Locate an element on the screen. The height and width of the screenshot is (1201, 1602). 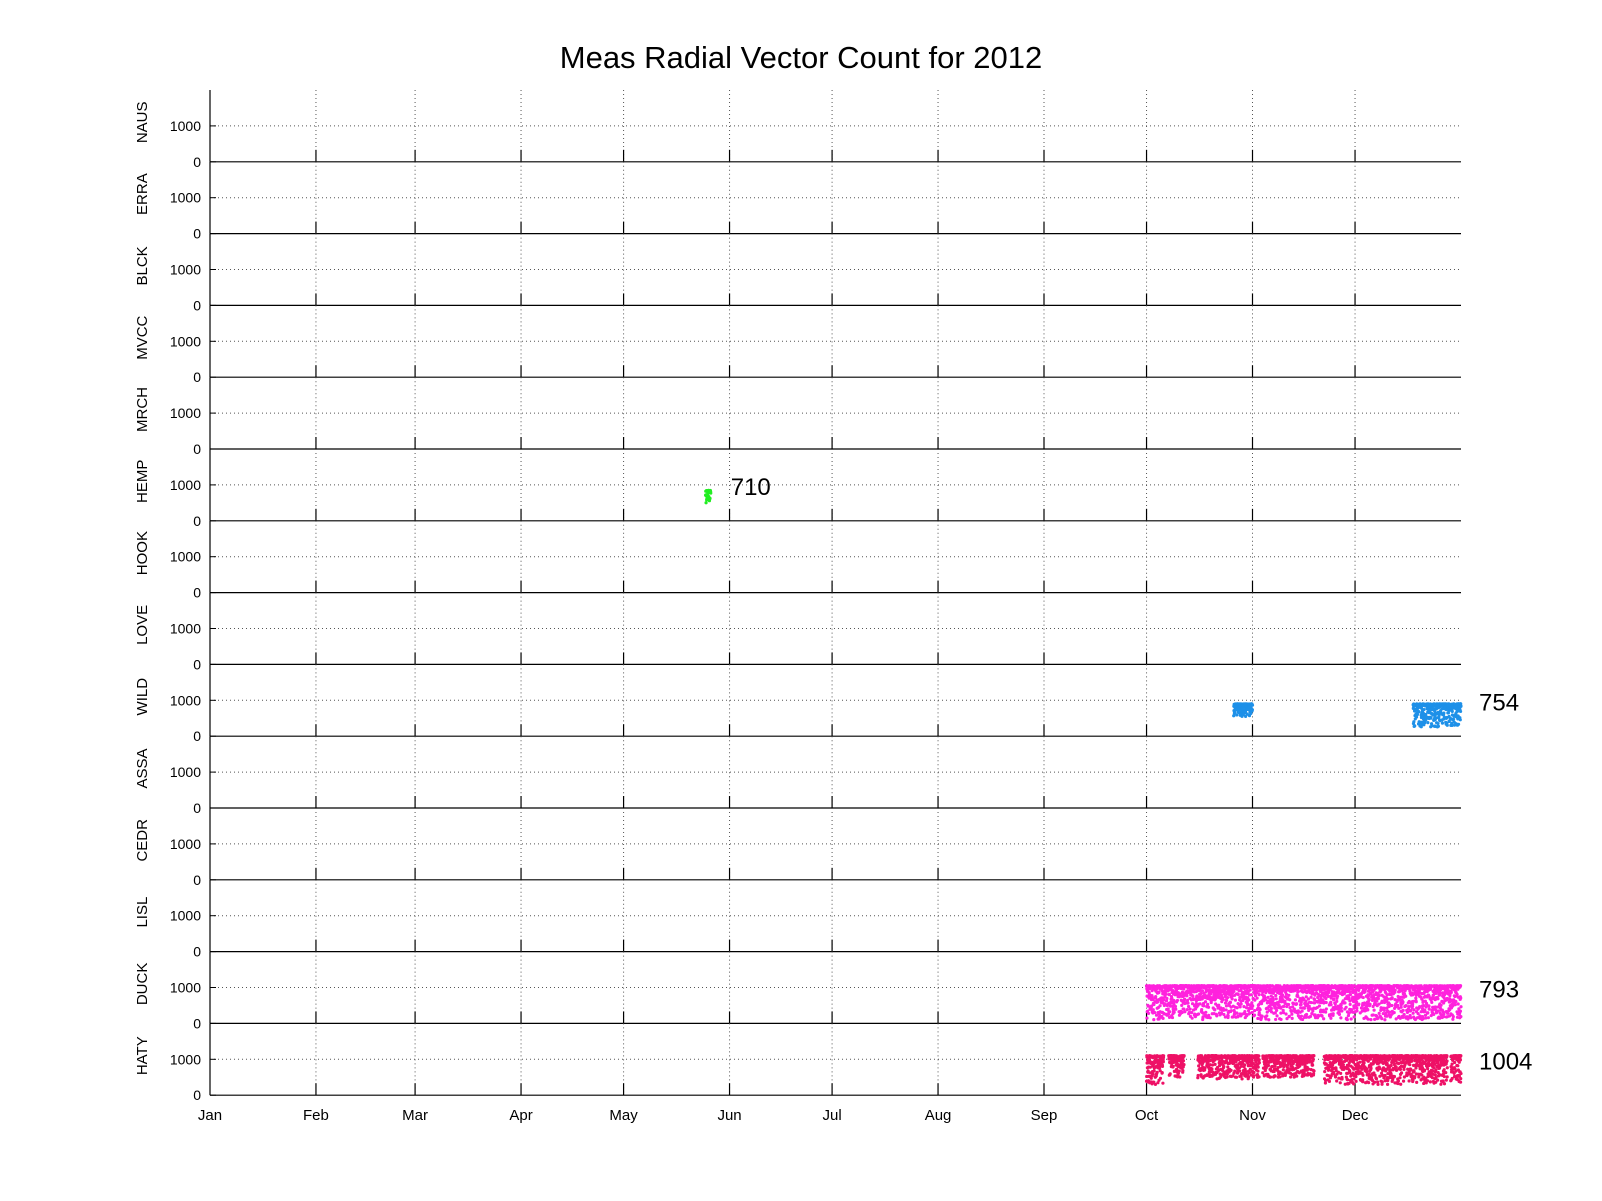
station-label-cedr: CEDR is located at coordinates (142, 840).